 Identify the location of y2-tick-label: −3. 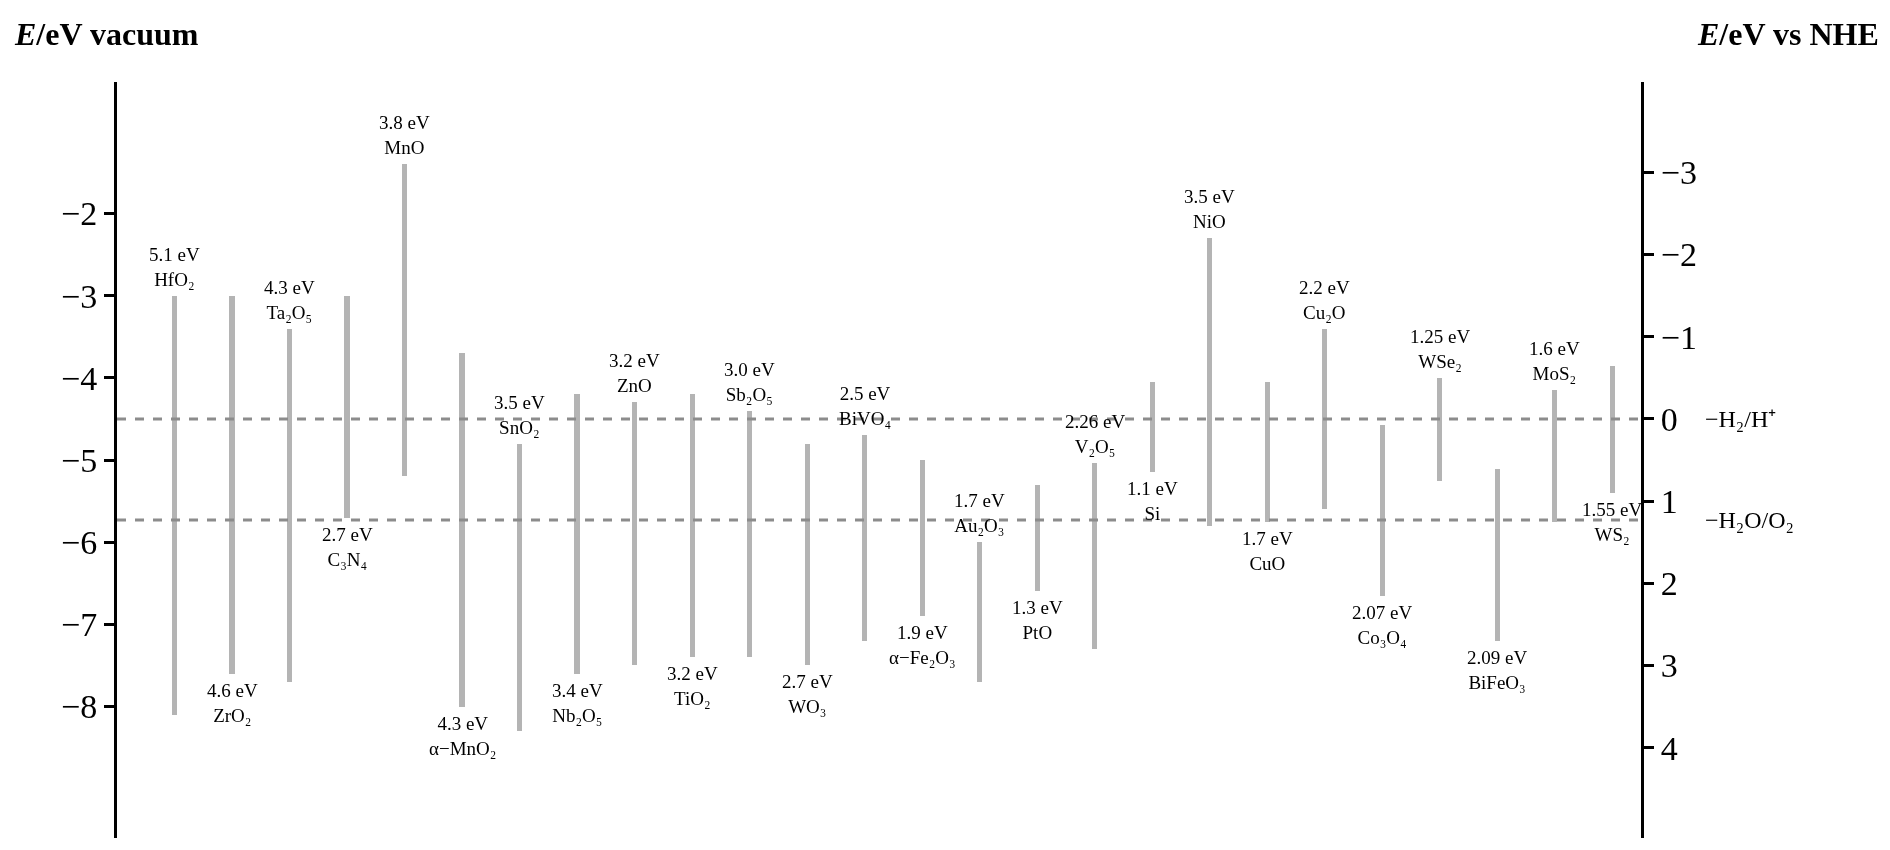
(1678, 173).